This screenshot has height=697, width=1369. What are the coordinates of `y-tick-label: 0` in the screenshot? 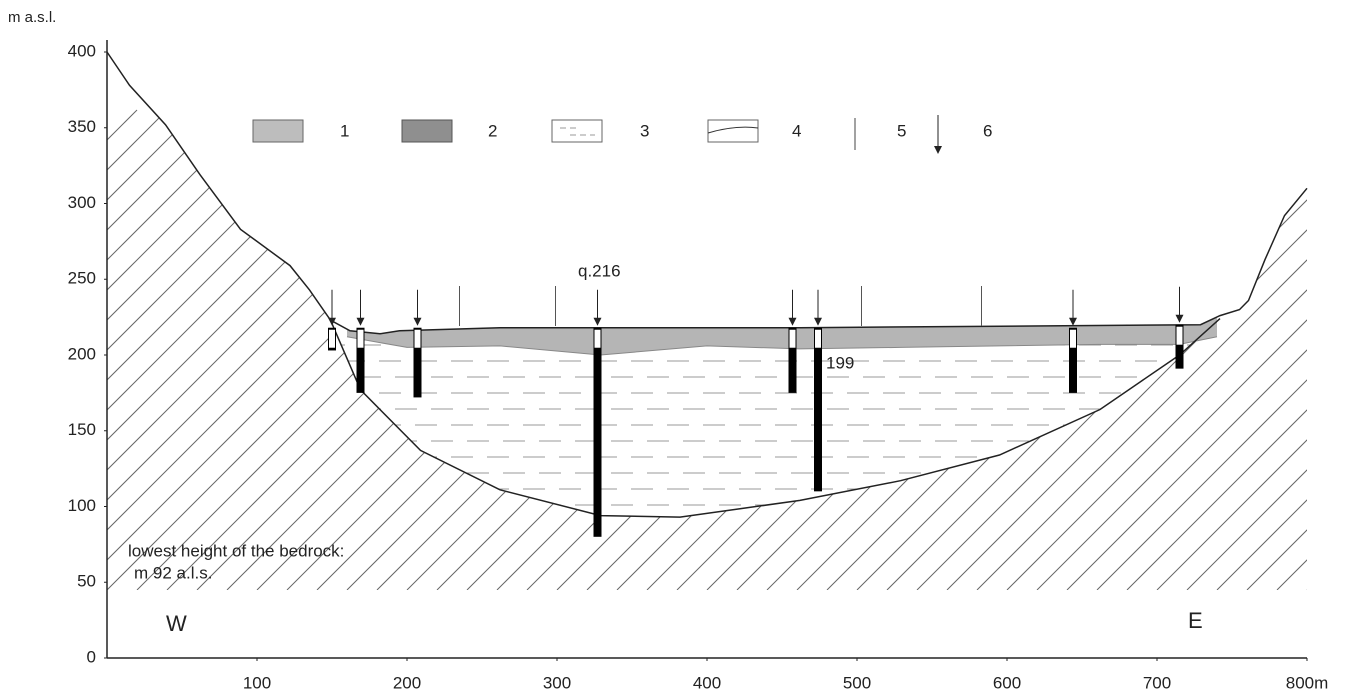 It's located at (91, 656).